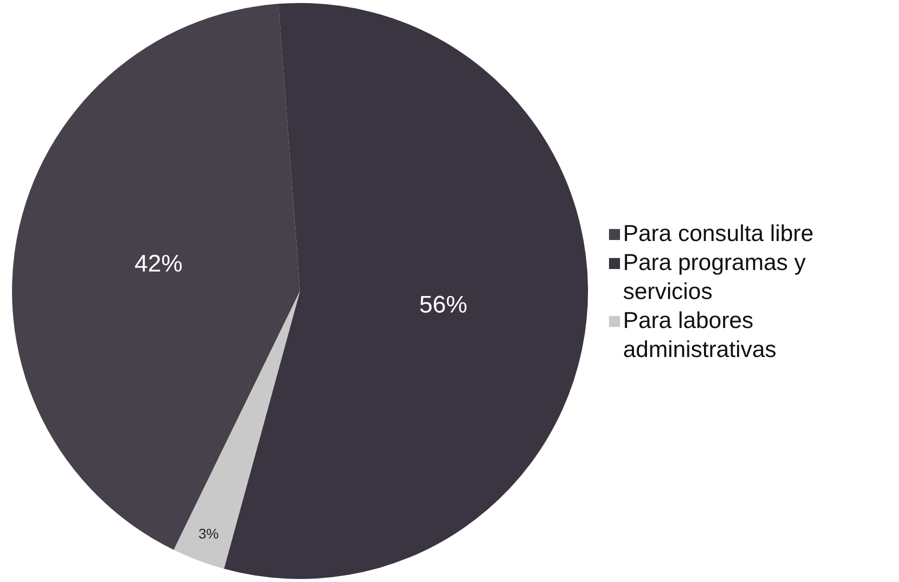 This screenshot has width=899, height=582. Describe the element at coordinates (718, 233) in the screenshot. I see `legend-label: Para consulta libre` at that location.